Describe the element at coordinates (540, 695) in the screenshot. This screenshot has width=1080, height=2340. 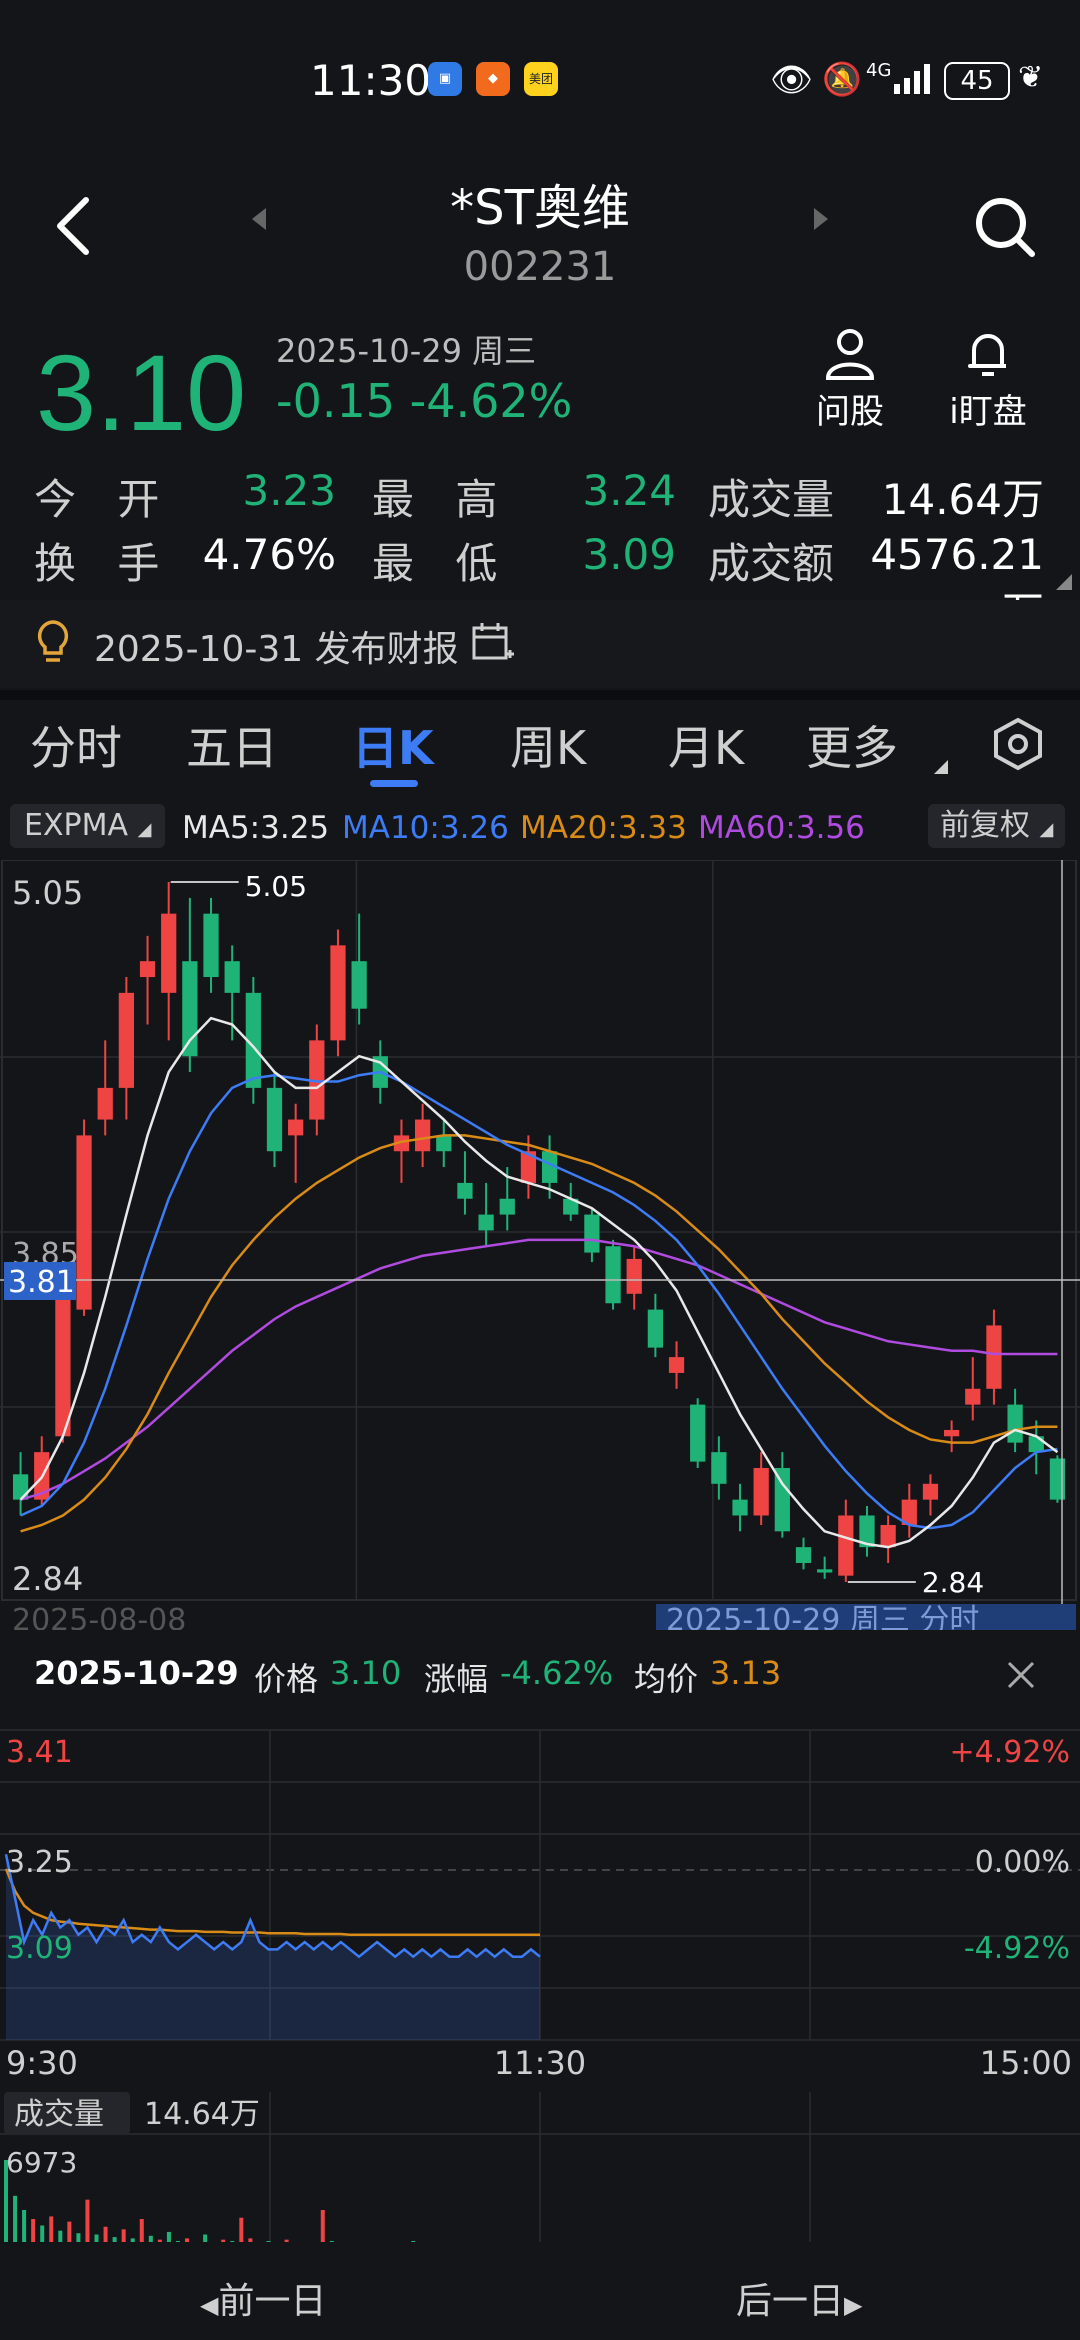
I see `divider` at that location.